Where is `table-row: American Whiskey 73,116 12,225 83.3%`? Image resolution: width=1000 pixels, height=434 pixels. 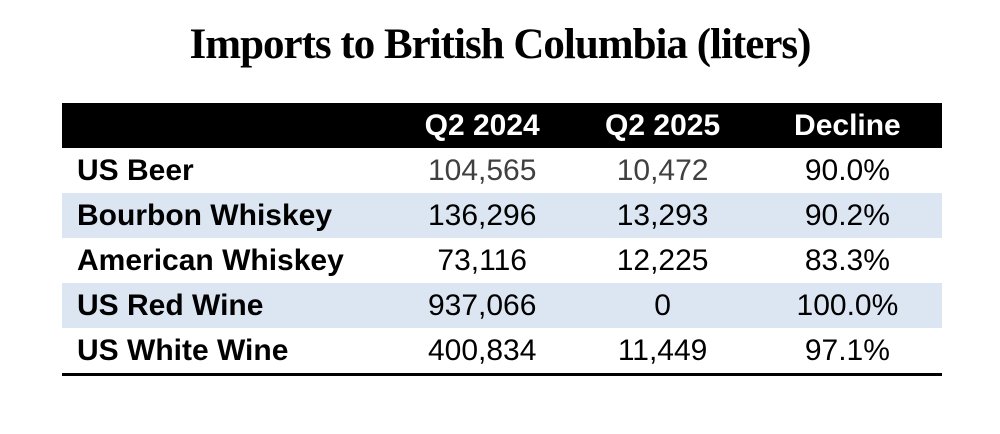 table-row: American Whiskey 73,116 12,225 83.3% is located at coordinates (502, 260).